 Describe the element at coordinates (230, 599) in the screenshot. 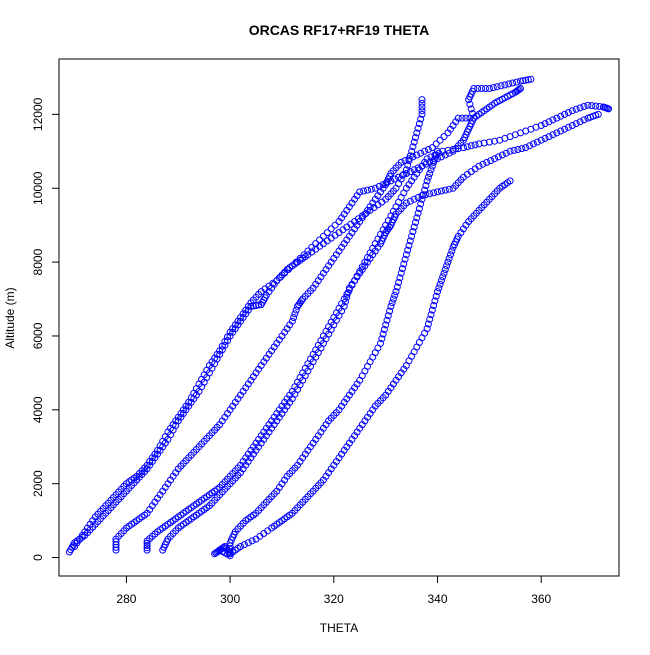

I see `x-tick-label: 300` at that location.